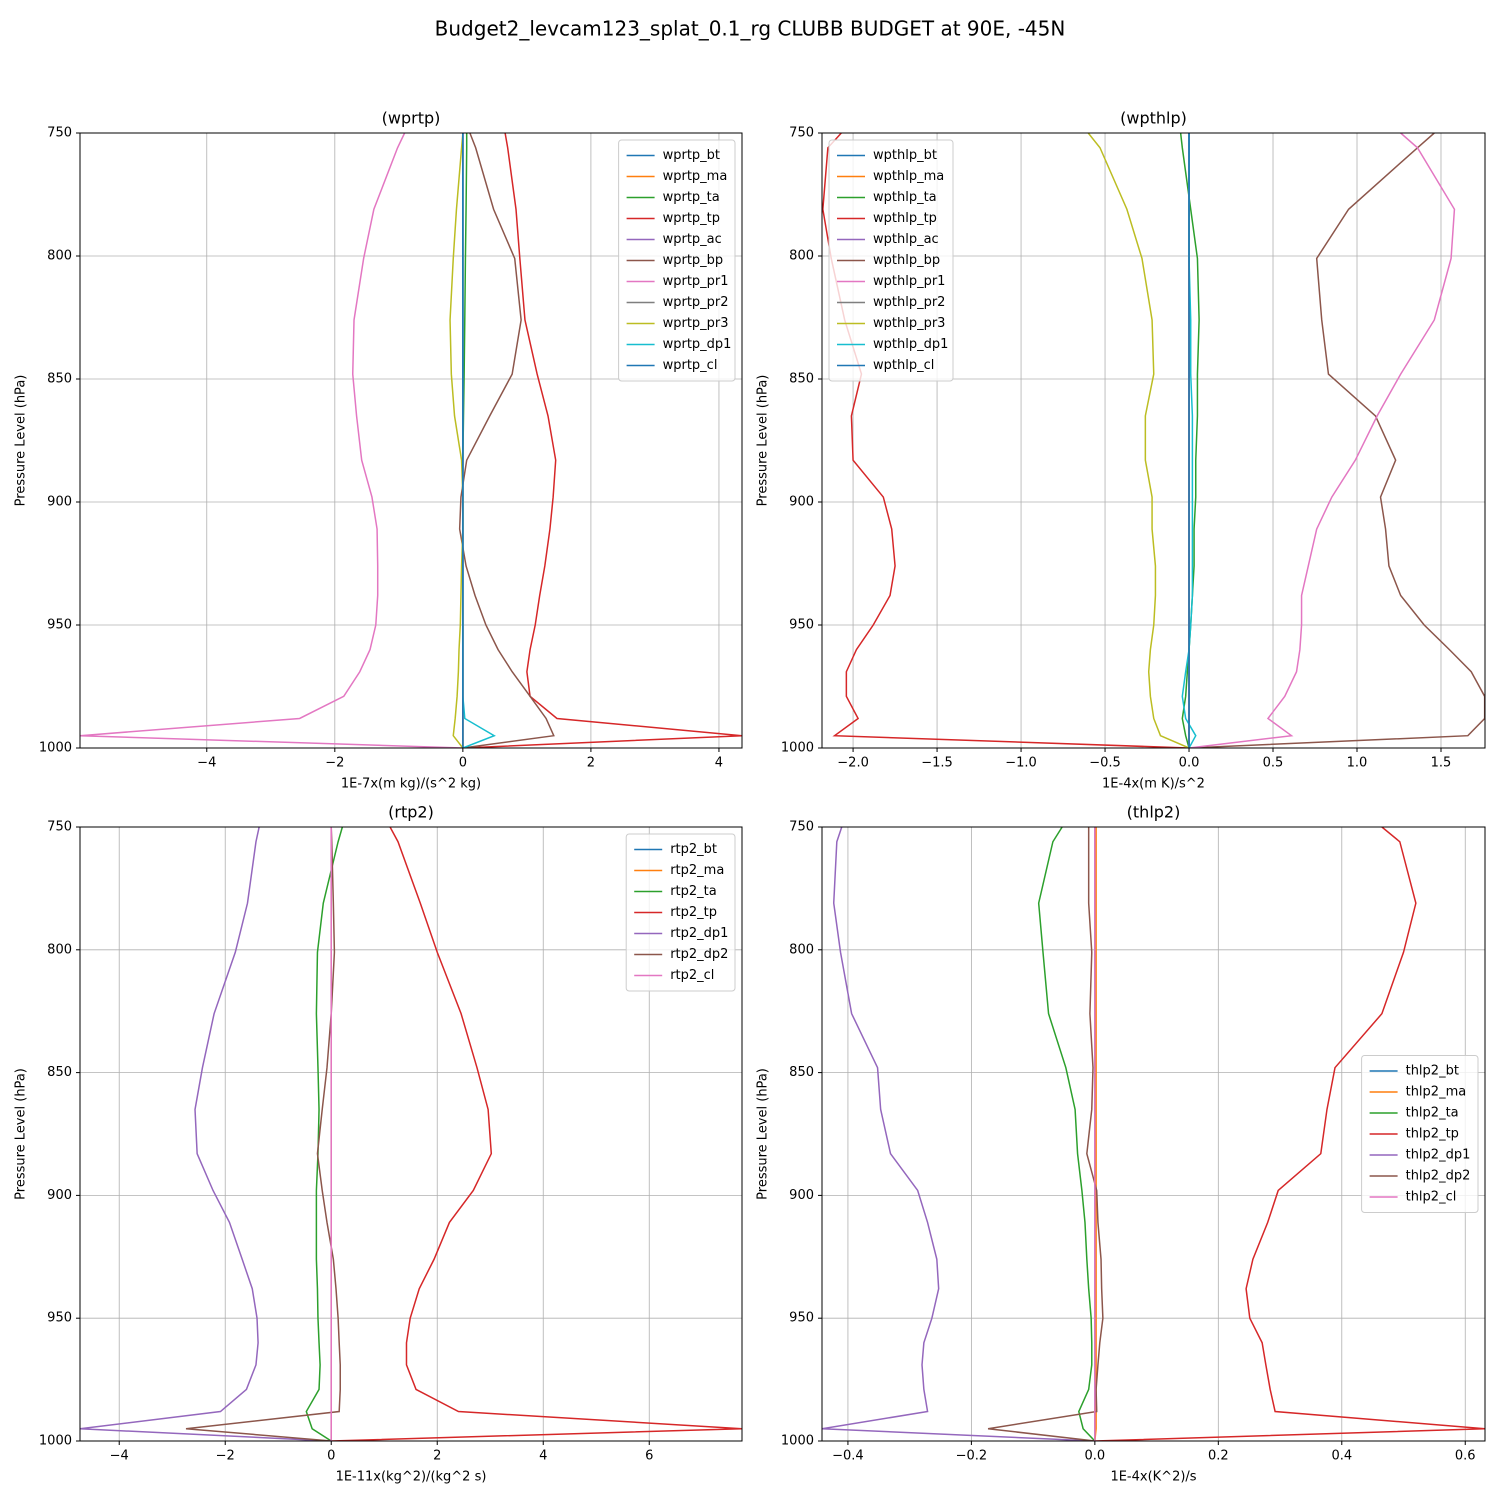  Describe the element at coordinates (910, 344) in the screenshot. I see `legend-label: wpthlp_dp1` at that location.